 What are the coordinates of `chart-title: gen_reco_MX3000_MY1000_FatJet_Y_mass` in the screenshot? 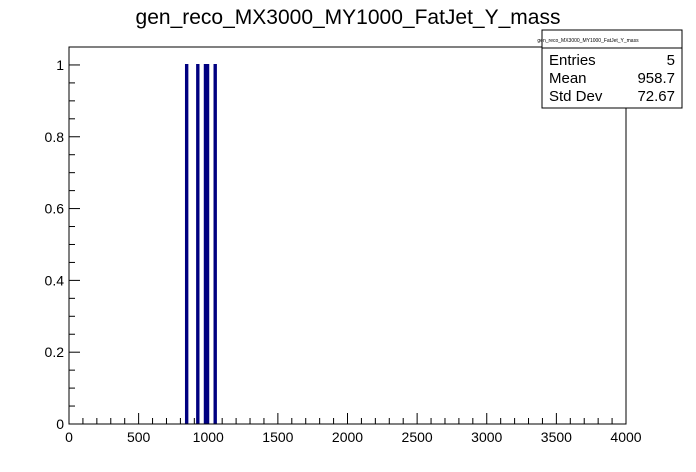 It's located at (348, 17).